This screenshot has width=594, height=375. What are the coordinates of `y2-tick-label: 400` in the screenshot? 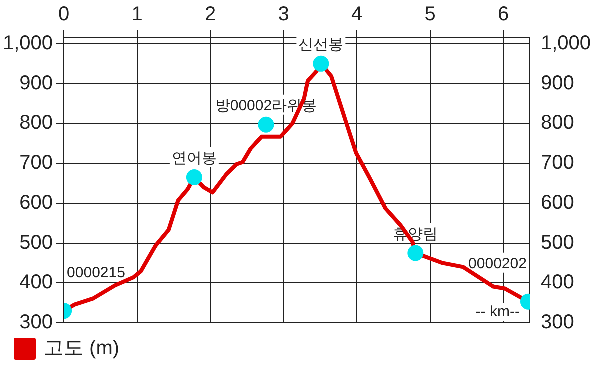 It's located at (557, 283).